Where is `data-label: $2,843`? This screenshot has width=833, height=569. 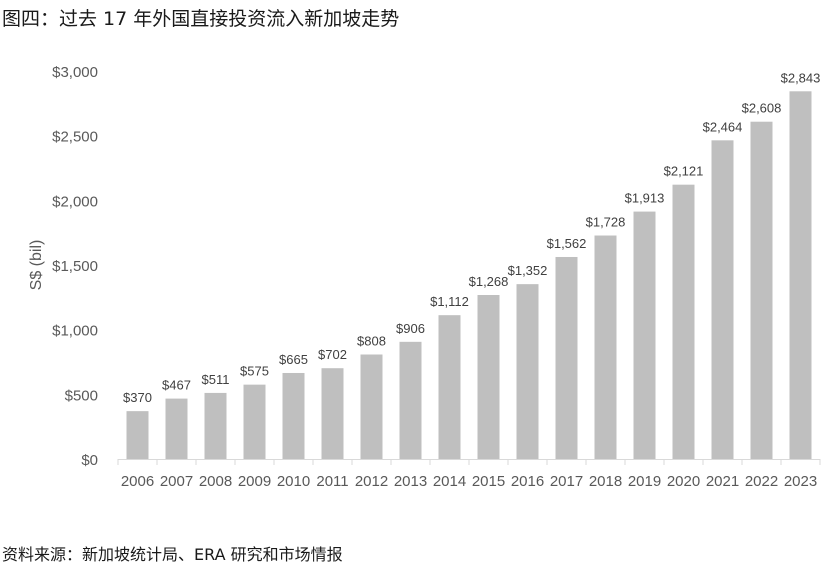 data-label: $2,843 is located at coordinates (801, 77).